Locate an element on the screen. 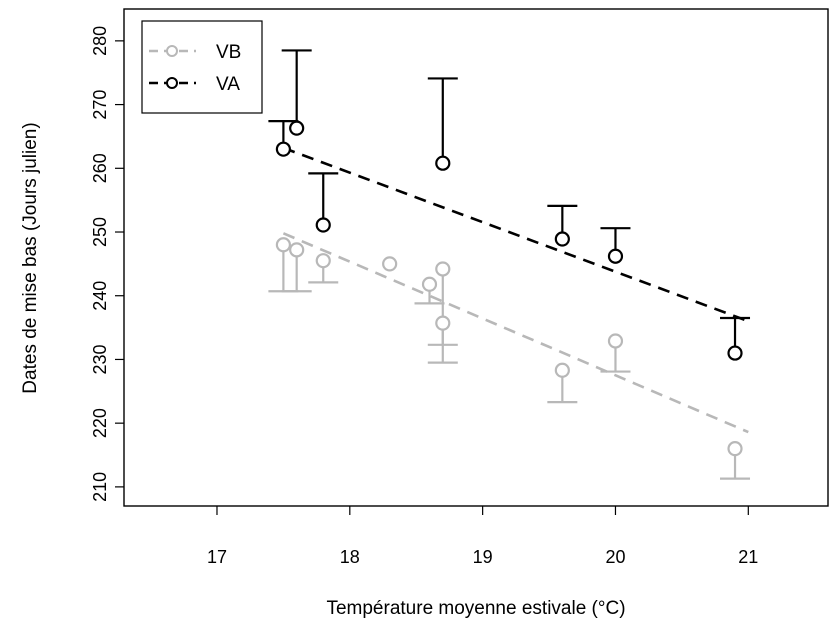  x-tick-label: 19 is located at coordinates (483, 557).